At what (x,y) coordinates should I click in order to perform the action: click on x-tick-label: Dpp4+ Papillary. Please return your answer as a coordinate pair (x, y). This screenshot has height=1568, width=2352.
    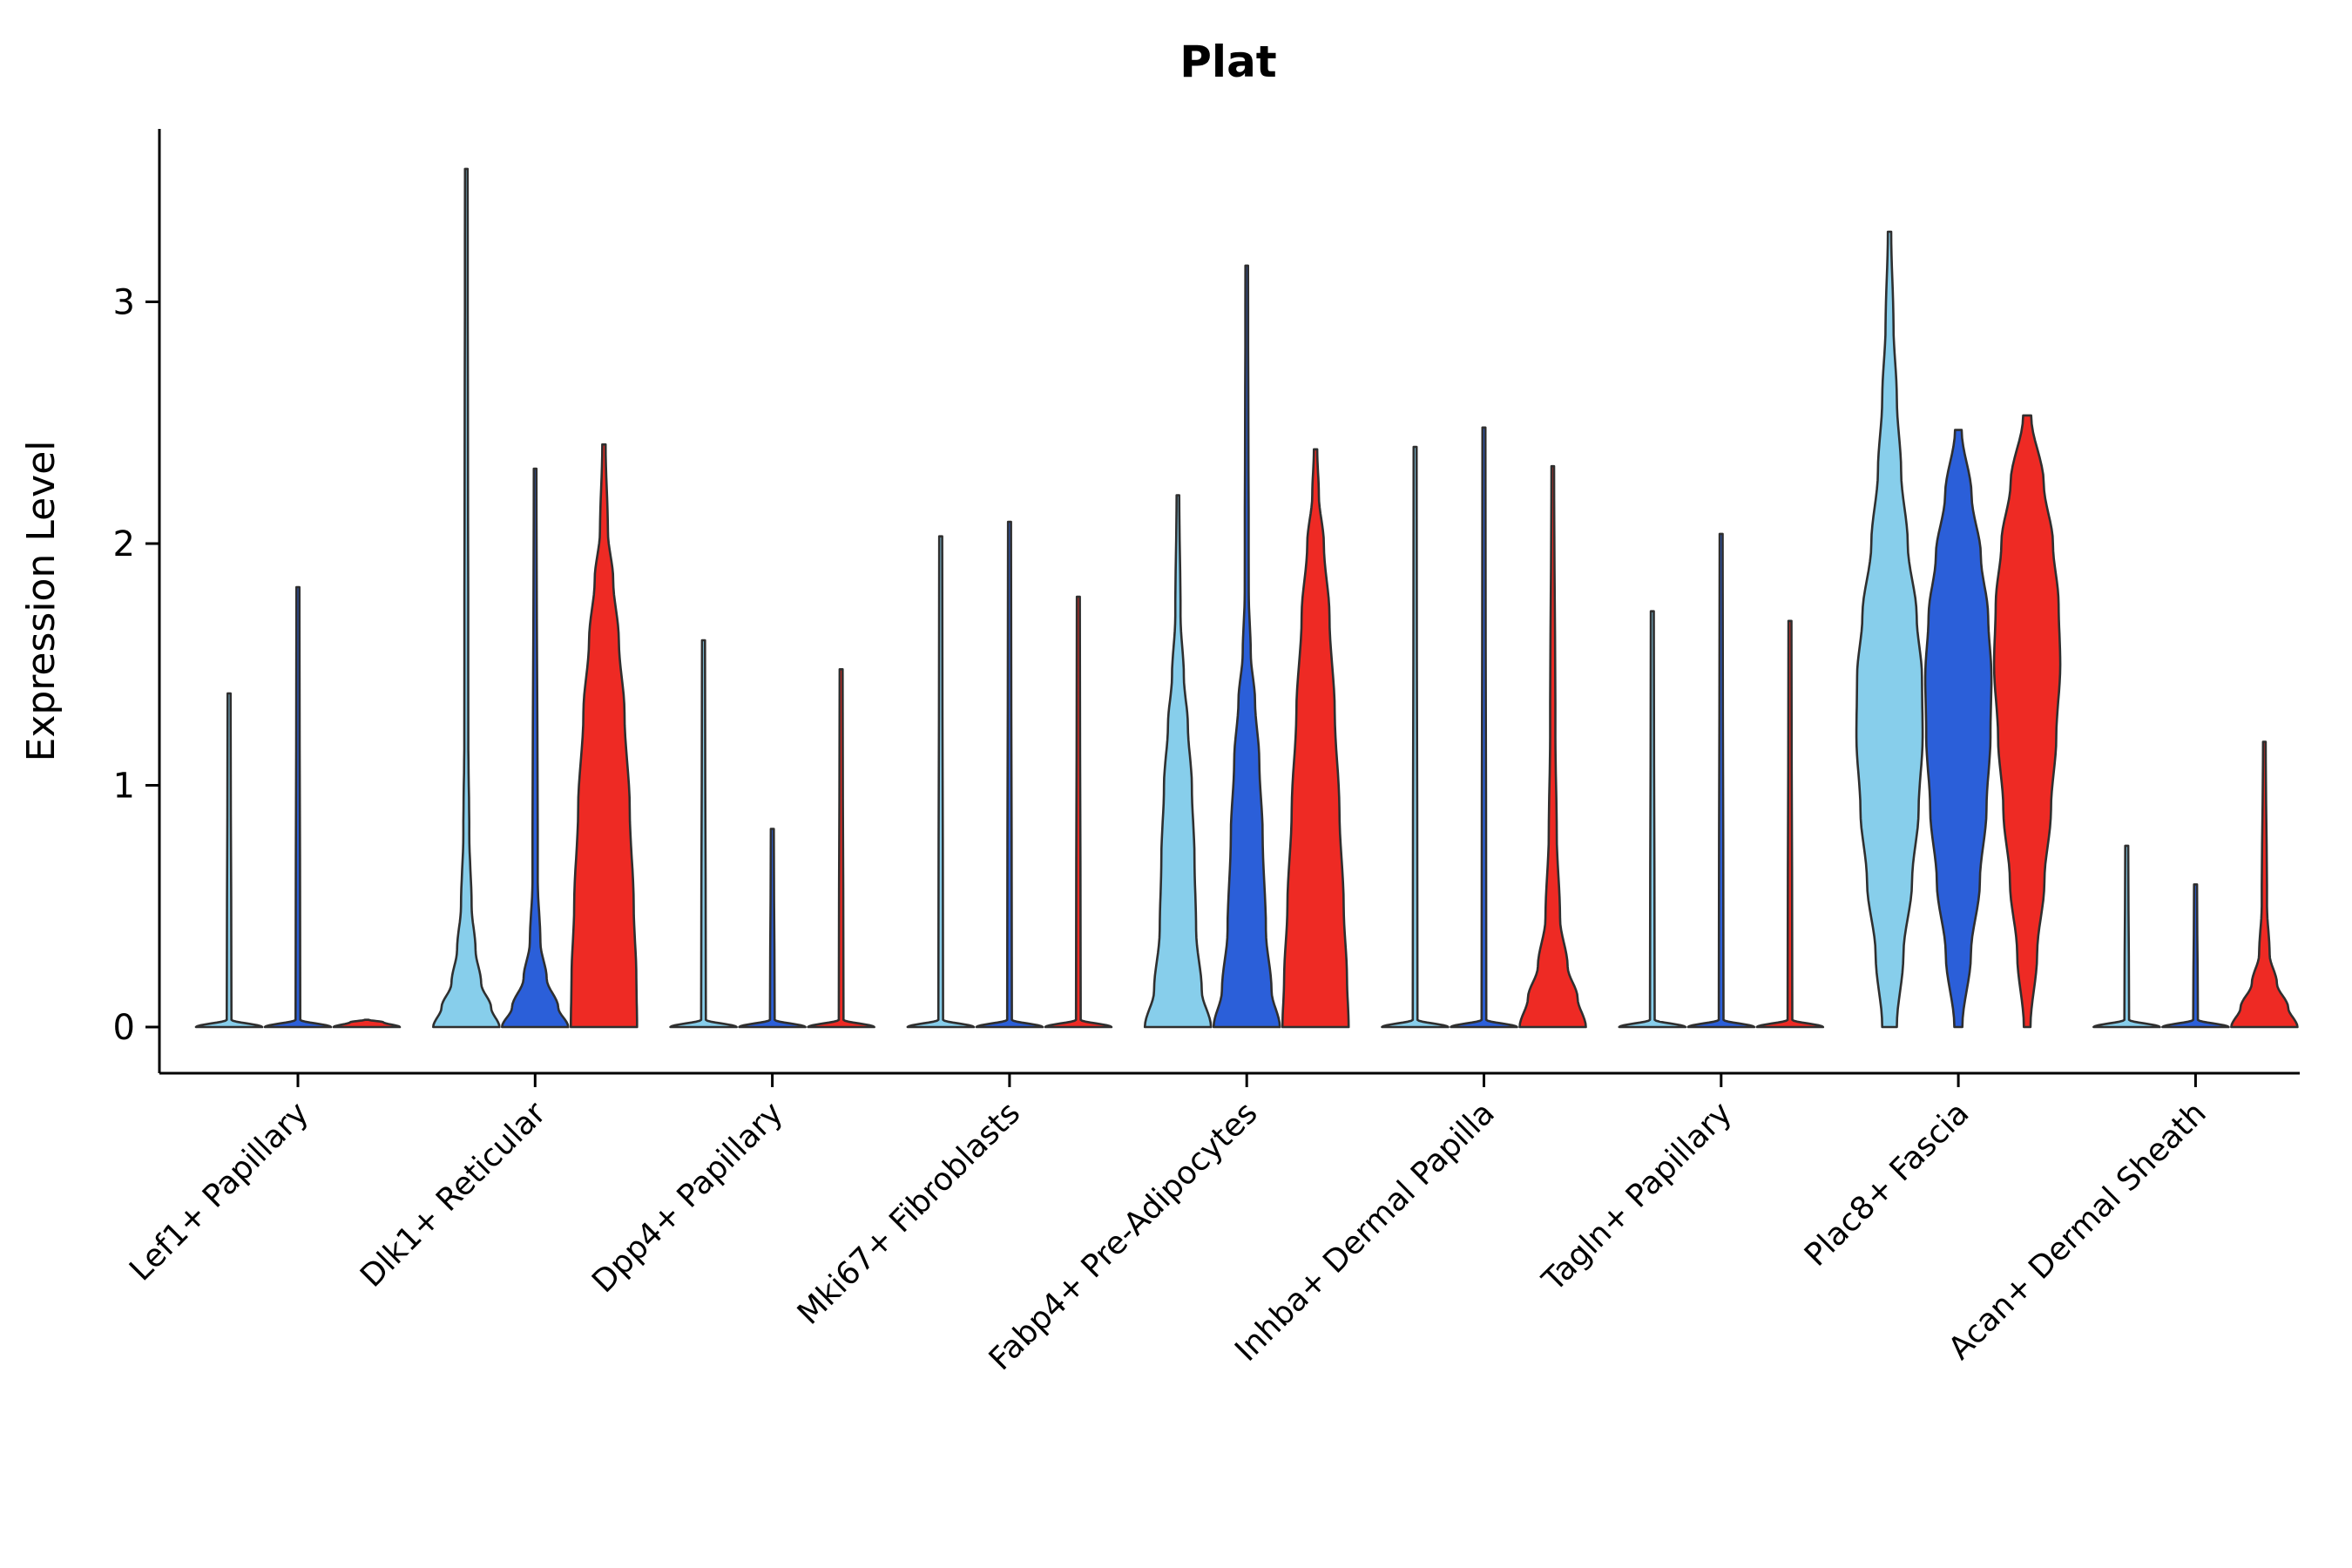
    Looking at the image, I should click on (687, 1197).